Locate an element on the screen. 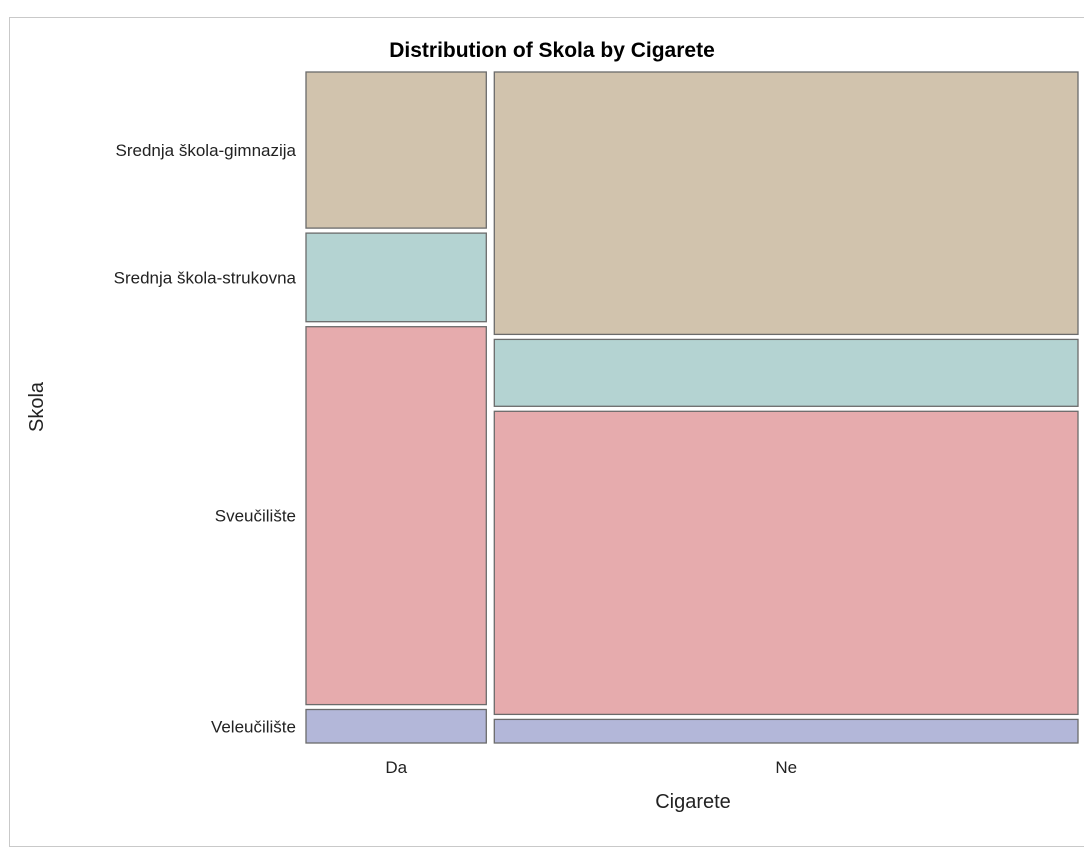 The image size is (1084, 847). x-tick-label: Ne is located at coordinates (786, 767).